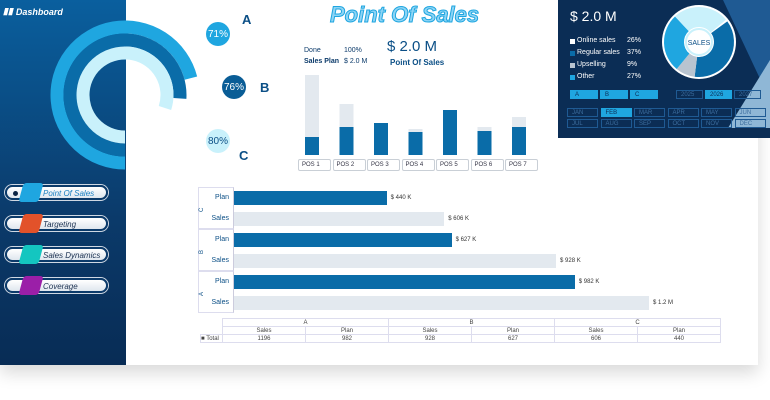  What do you see at coordinates (605, 76) in the screenshot?
I see `legend-item: Other 27%` at bounding box center [605, 76].